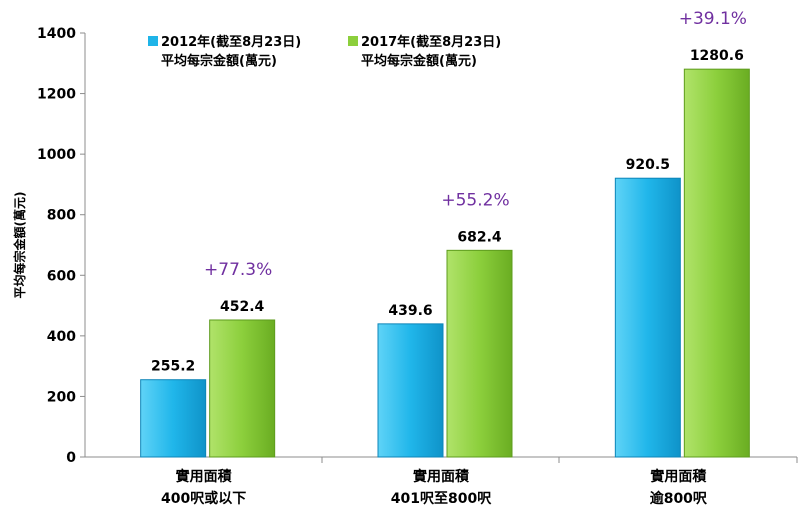 The height and width of the screenshot is (531, 800). Describe the element at coordinates (61, 337) in the screenshot. I see `y-tick-label: 400` at that location.